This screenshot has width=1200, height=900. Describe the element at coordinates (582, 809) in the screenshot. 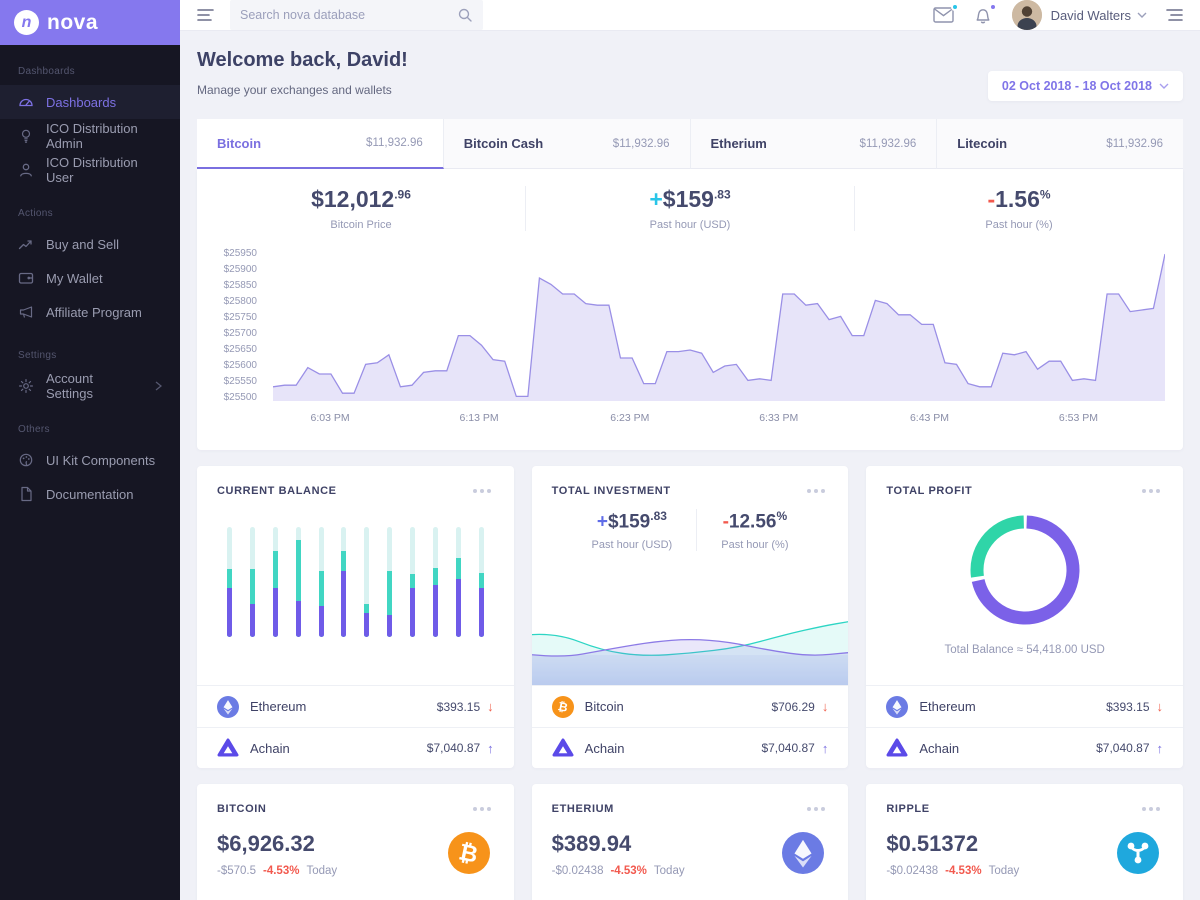

I see `card-title: ETHERIUM` at that location.